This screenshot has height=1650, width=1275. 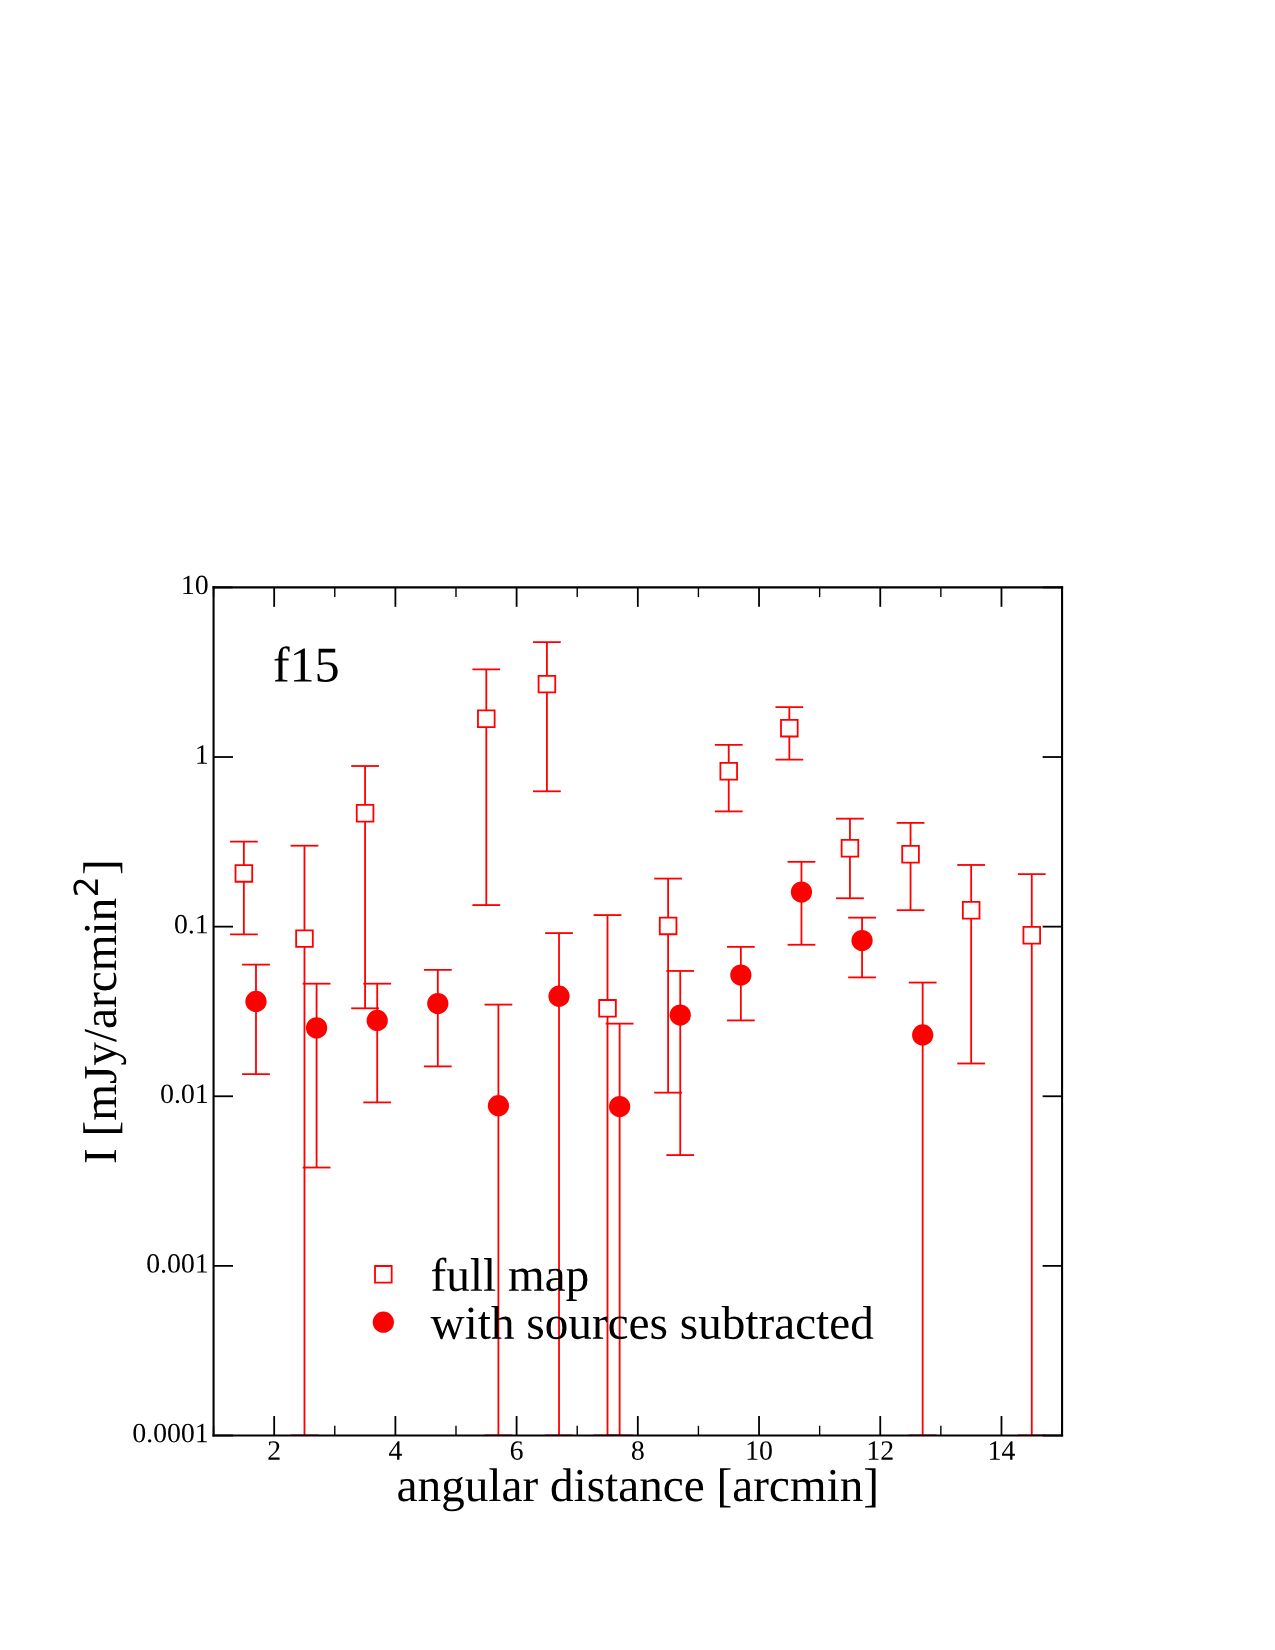 What do you see at coordinates (184, 1094) in the screenshot?
I see `y-tick-label: 0.01` at bounding box center [184, 1094].